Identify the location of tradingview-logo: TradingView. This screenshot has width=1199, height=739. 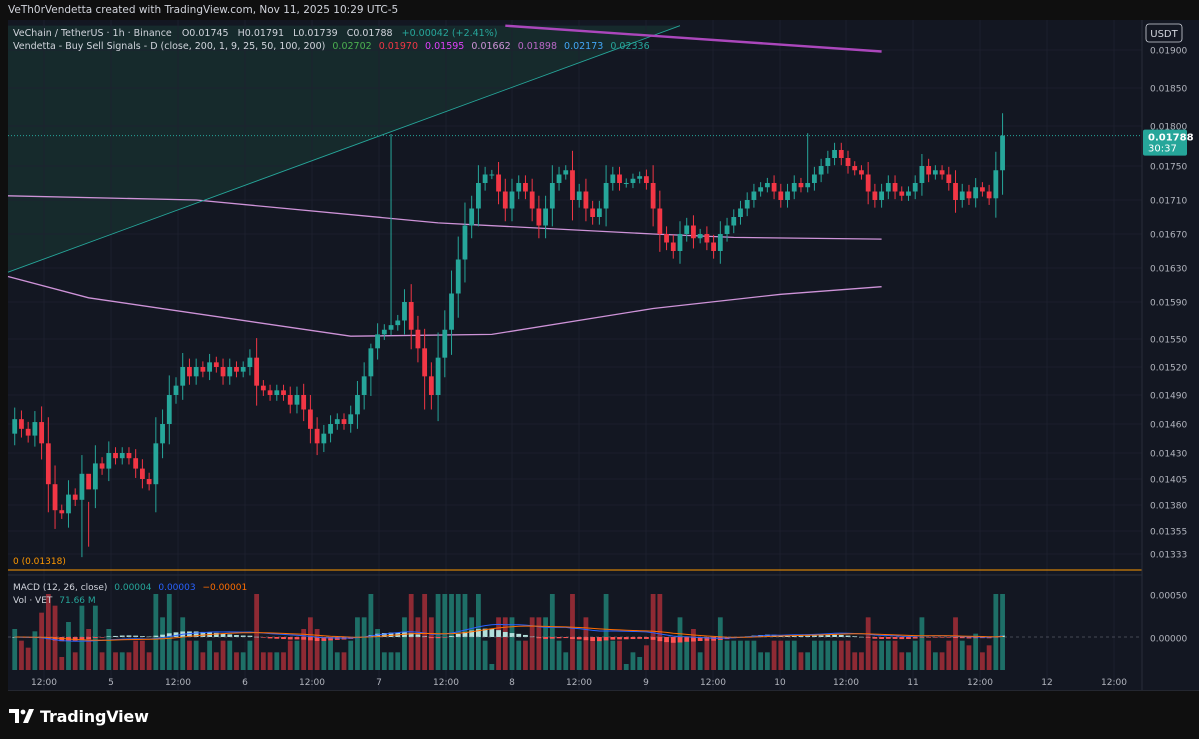
(79, 716).